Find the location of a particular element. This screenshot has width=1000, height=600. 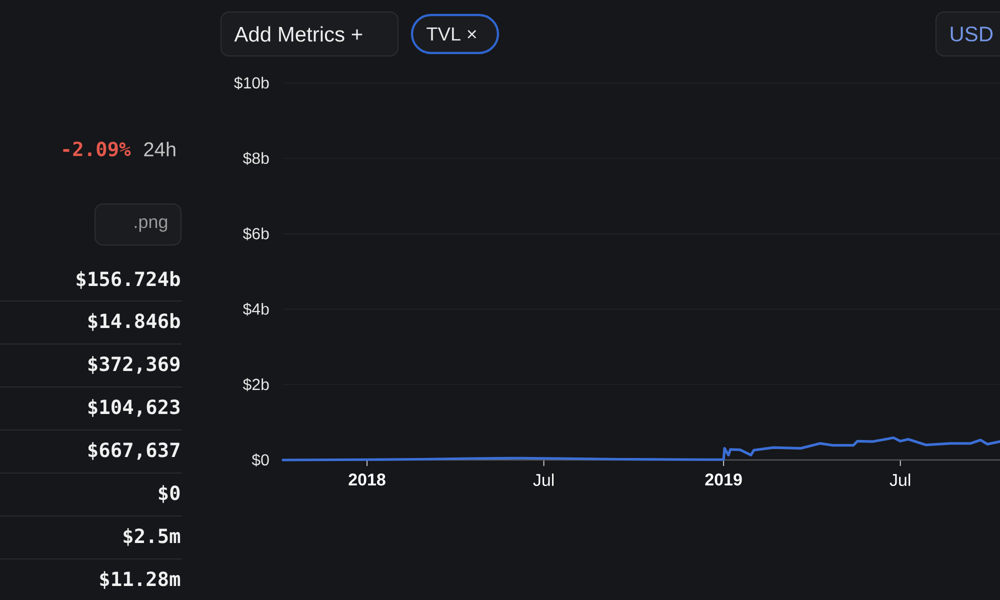

text: $0 is located at coordinates (169, 494).